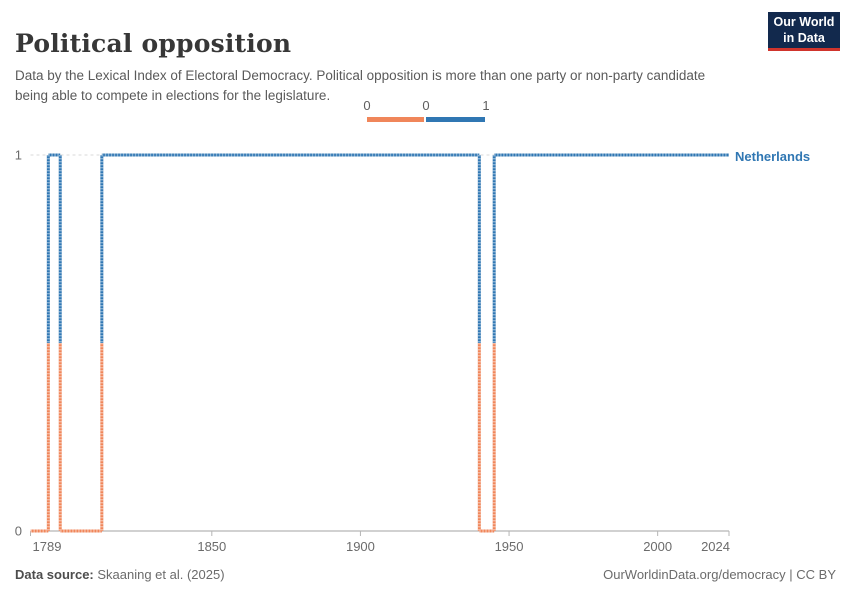  What do you see at coordinates (360, 546) in the screenshot?
I see `x-tick-label: 1900` at bounding box center [360, 546].